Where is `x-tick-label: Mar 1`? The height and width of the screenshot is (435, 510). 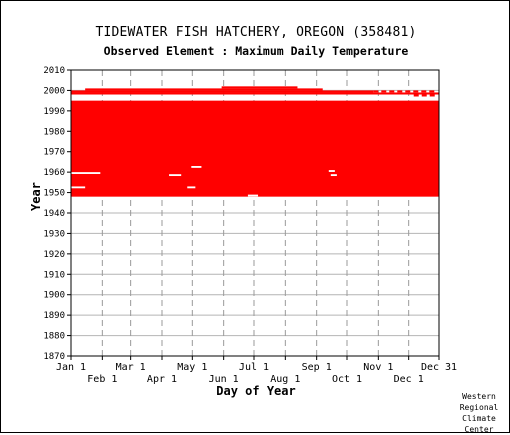 x-tick-label: Mar 1 is located at coordinates (131, 367).